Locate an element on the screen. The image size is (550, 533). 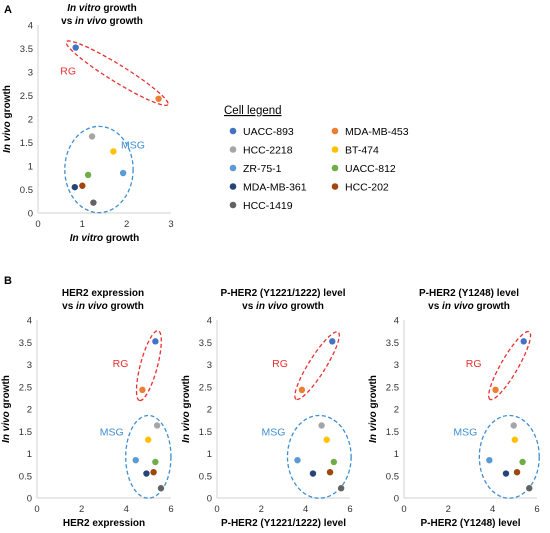
legend-item-hcc-1419: HCC-1419 is located at coordinates (268, 206).